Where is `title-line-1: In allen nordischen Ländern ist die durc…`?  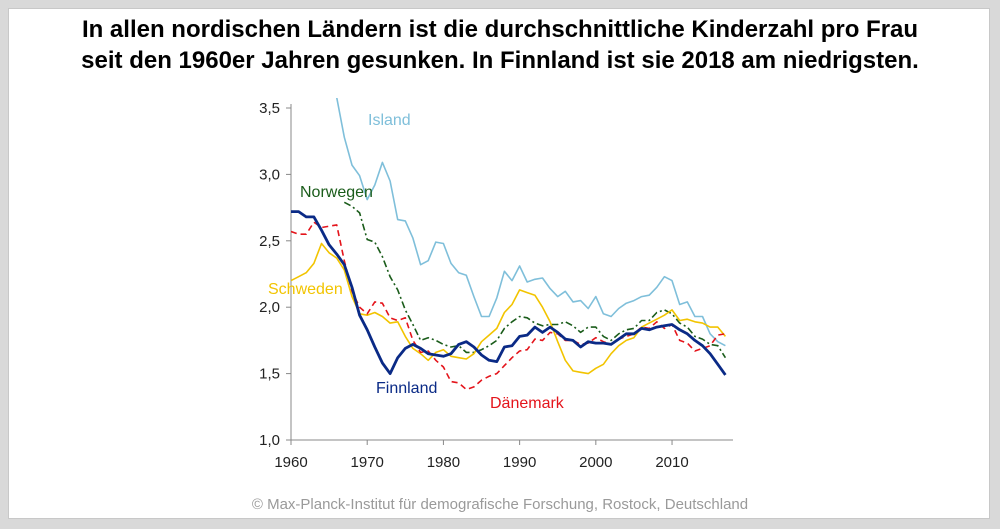 title-line-1: In allen nordischen Ländern ist die durc… is located at coordinates (500, 29).